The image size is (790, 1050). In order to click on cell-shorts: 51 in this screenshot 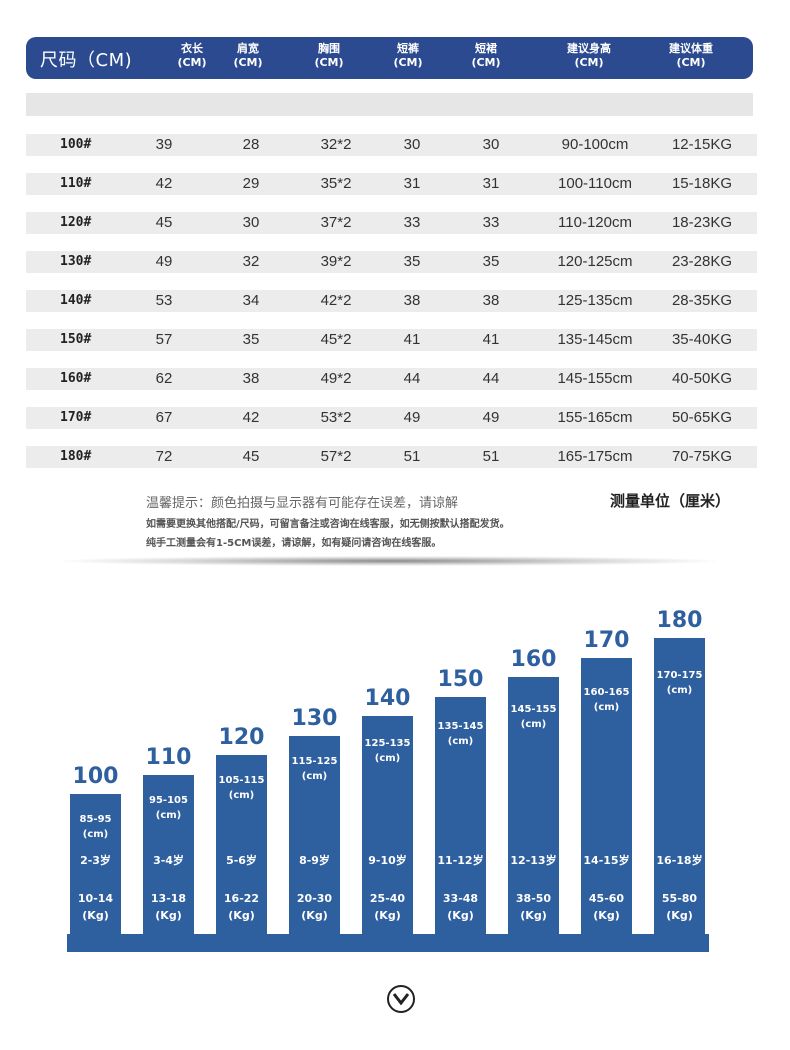, I will do `click(412, 456)`.